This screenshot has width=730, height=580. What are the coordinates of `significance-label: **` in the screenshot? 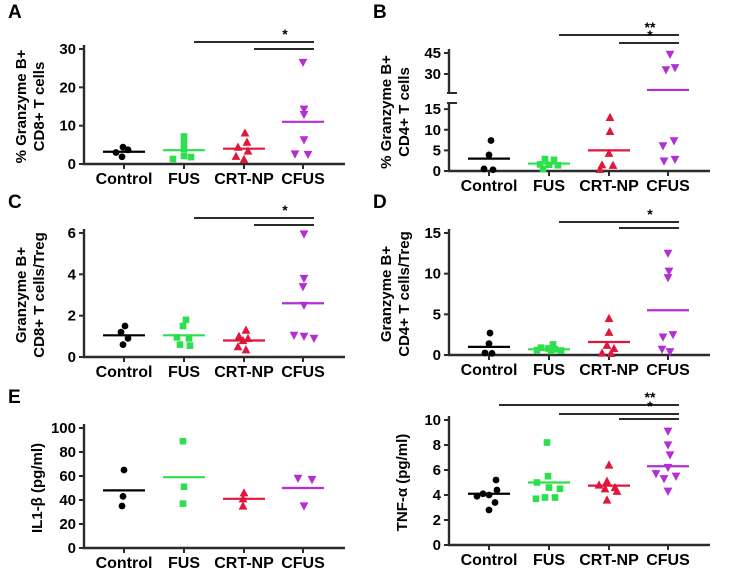 It's located at (650, 27).